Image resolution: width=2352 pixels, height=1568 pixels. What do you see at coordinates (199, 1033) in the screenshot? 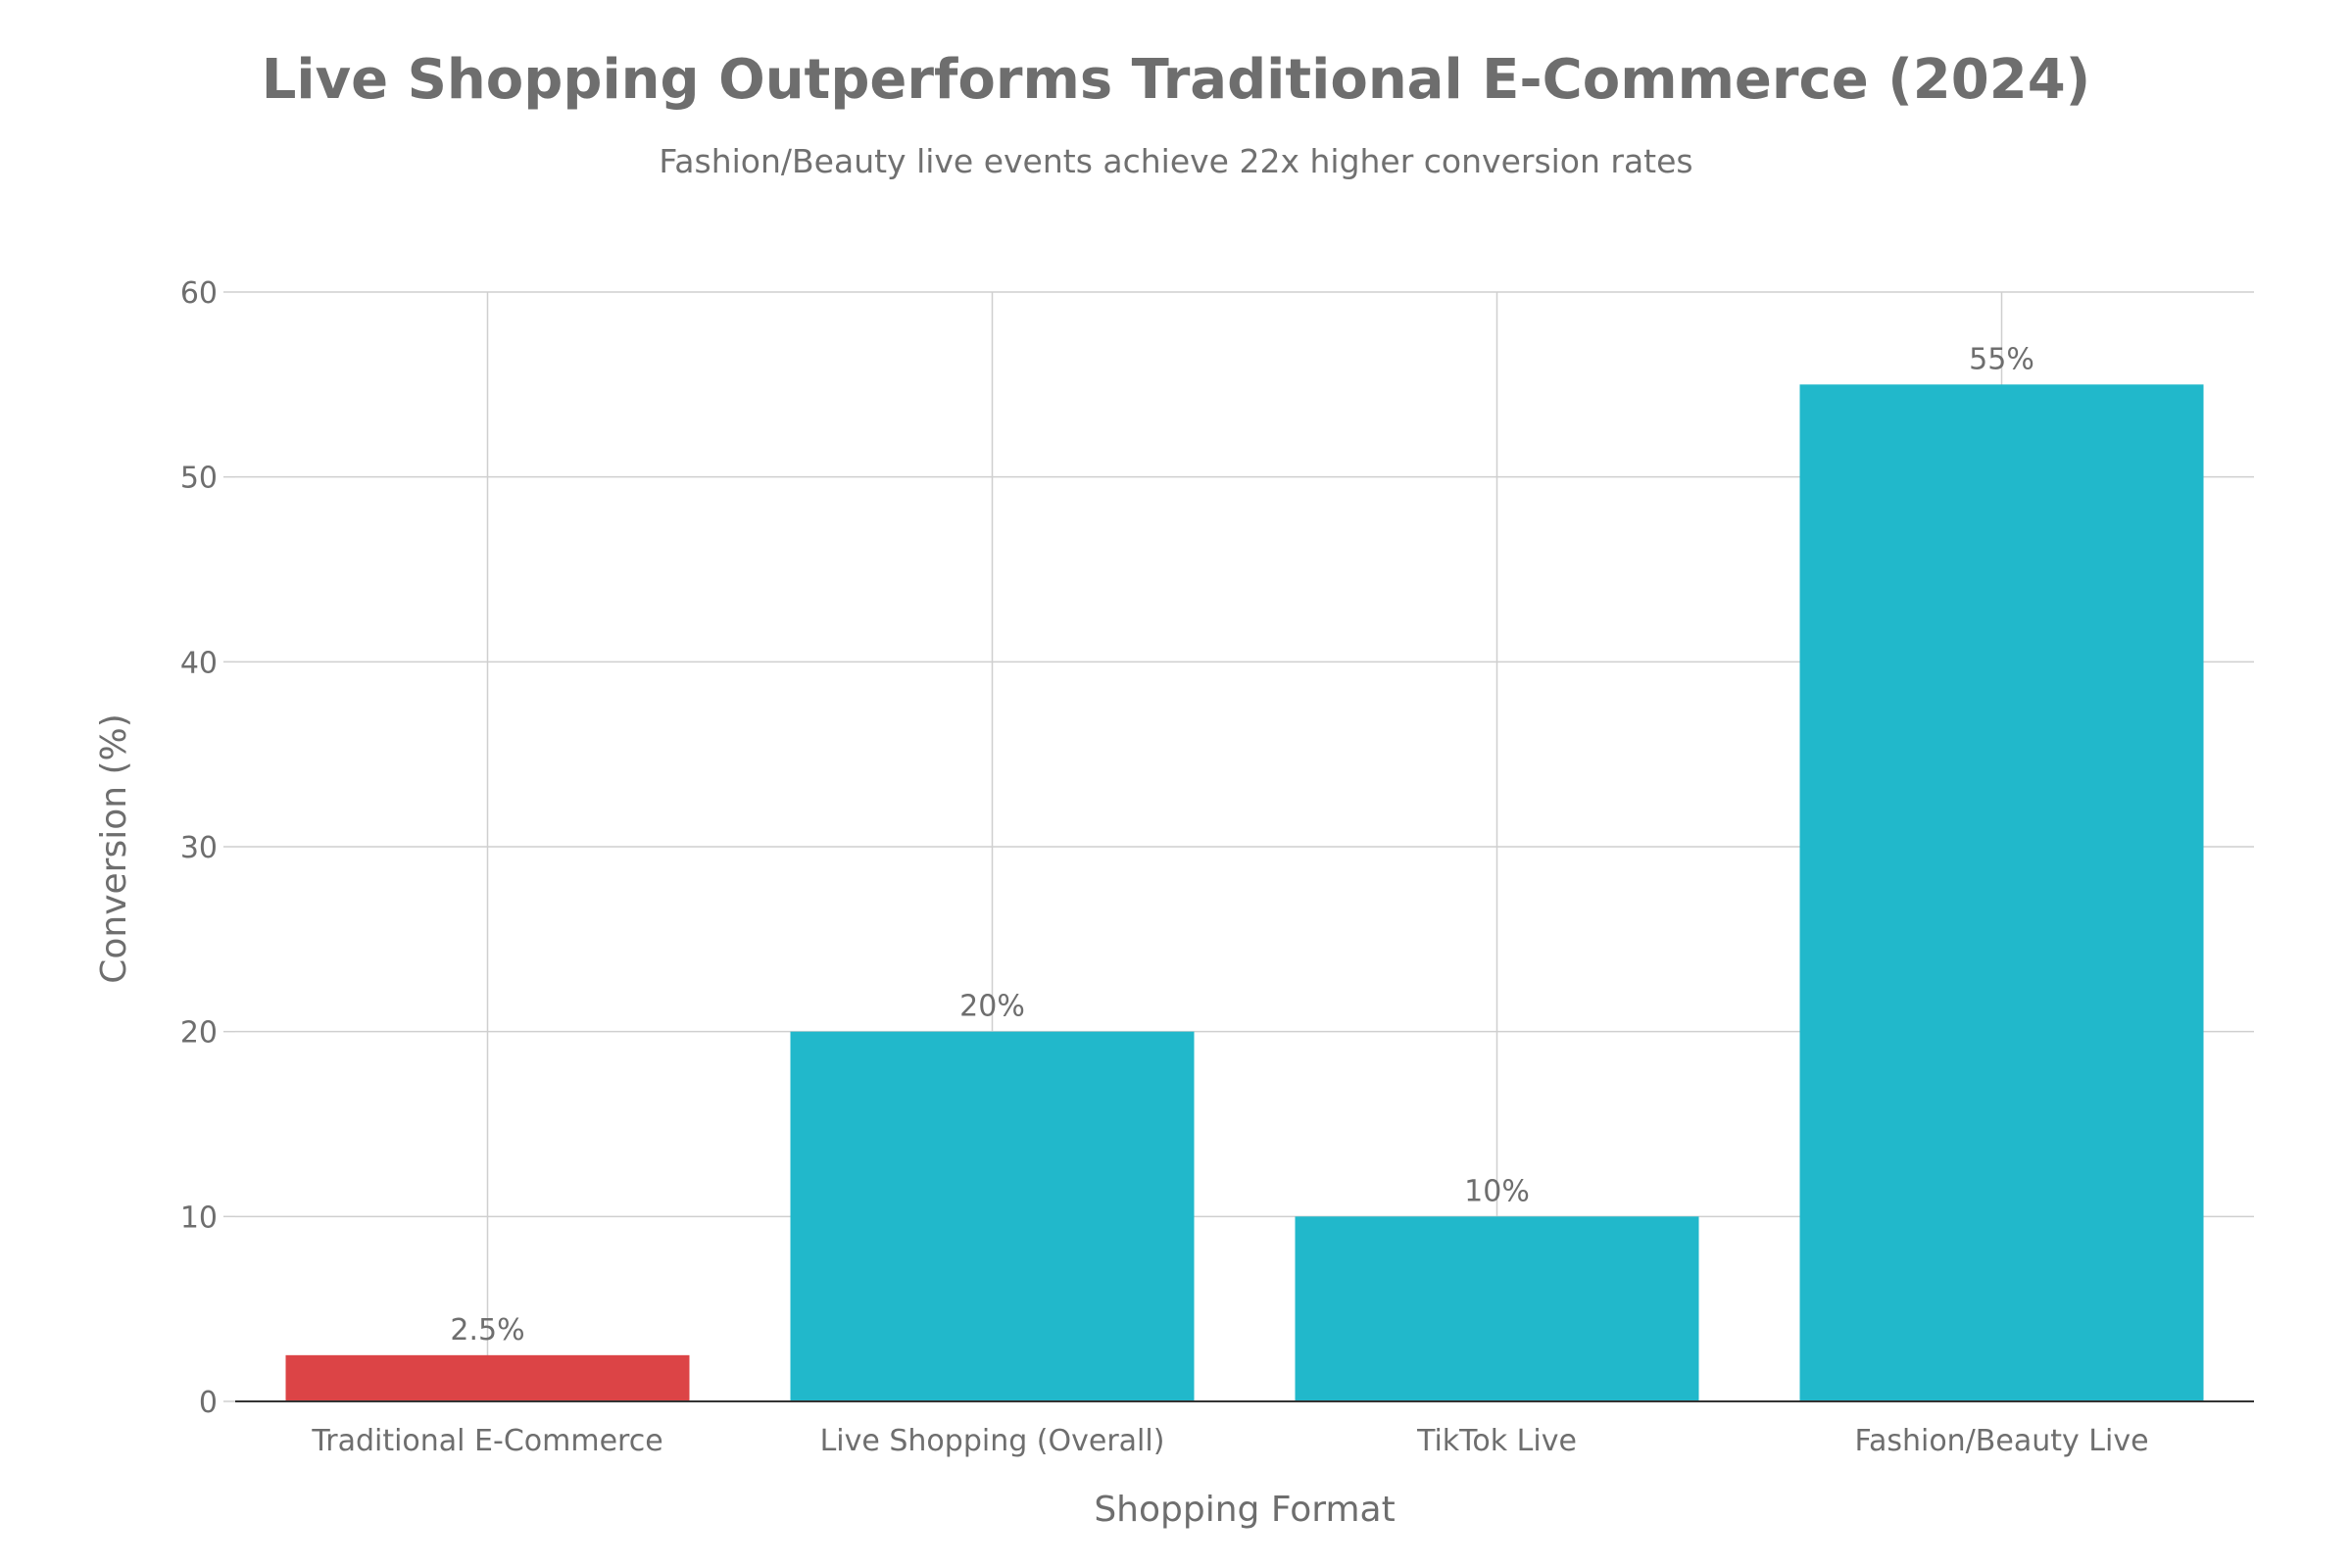
I see `y-tick-label: 20` at bounding box center [199, 1033].